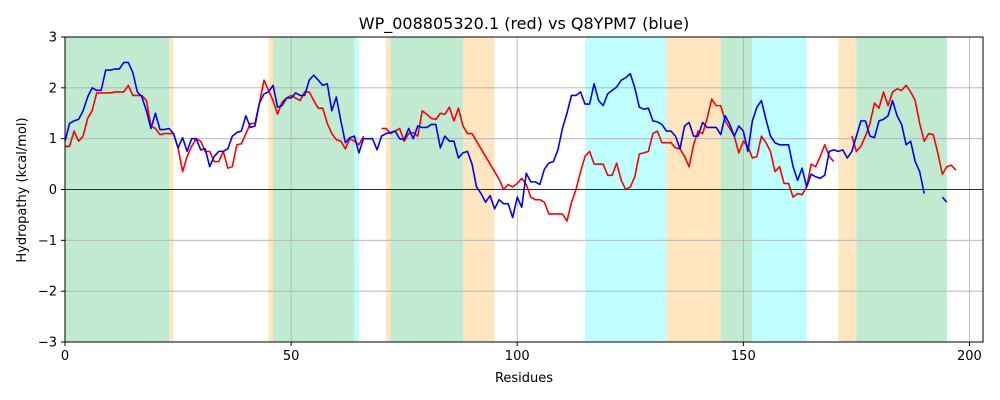 The width and height of the screenshot is (1000, 400). Describe the element at coordinates (22, 189) in the screenshot. I see `y-axis-label: Hydropathy (kcal/mol)` at that location.